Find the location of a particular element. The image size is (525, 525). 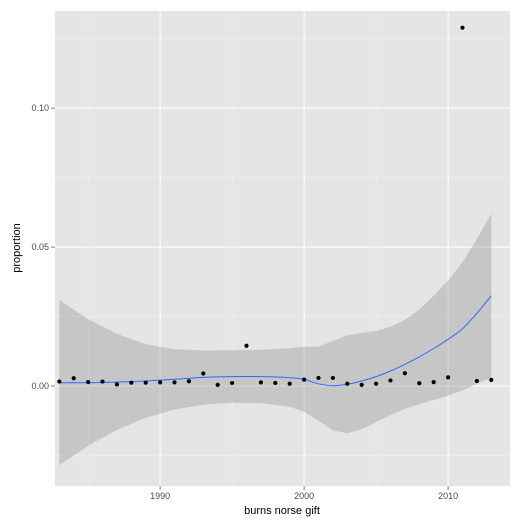

x-tick-label: 2000 is located at coordinates (304, 496).